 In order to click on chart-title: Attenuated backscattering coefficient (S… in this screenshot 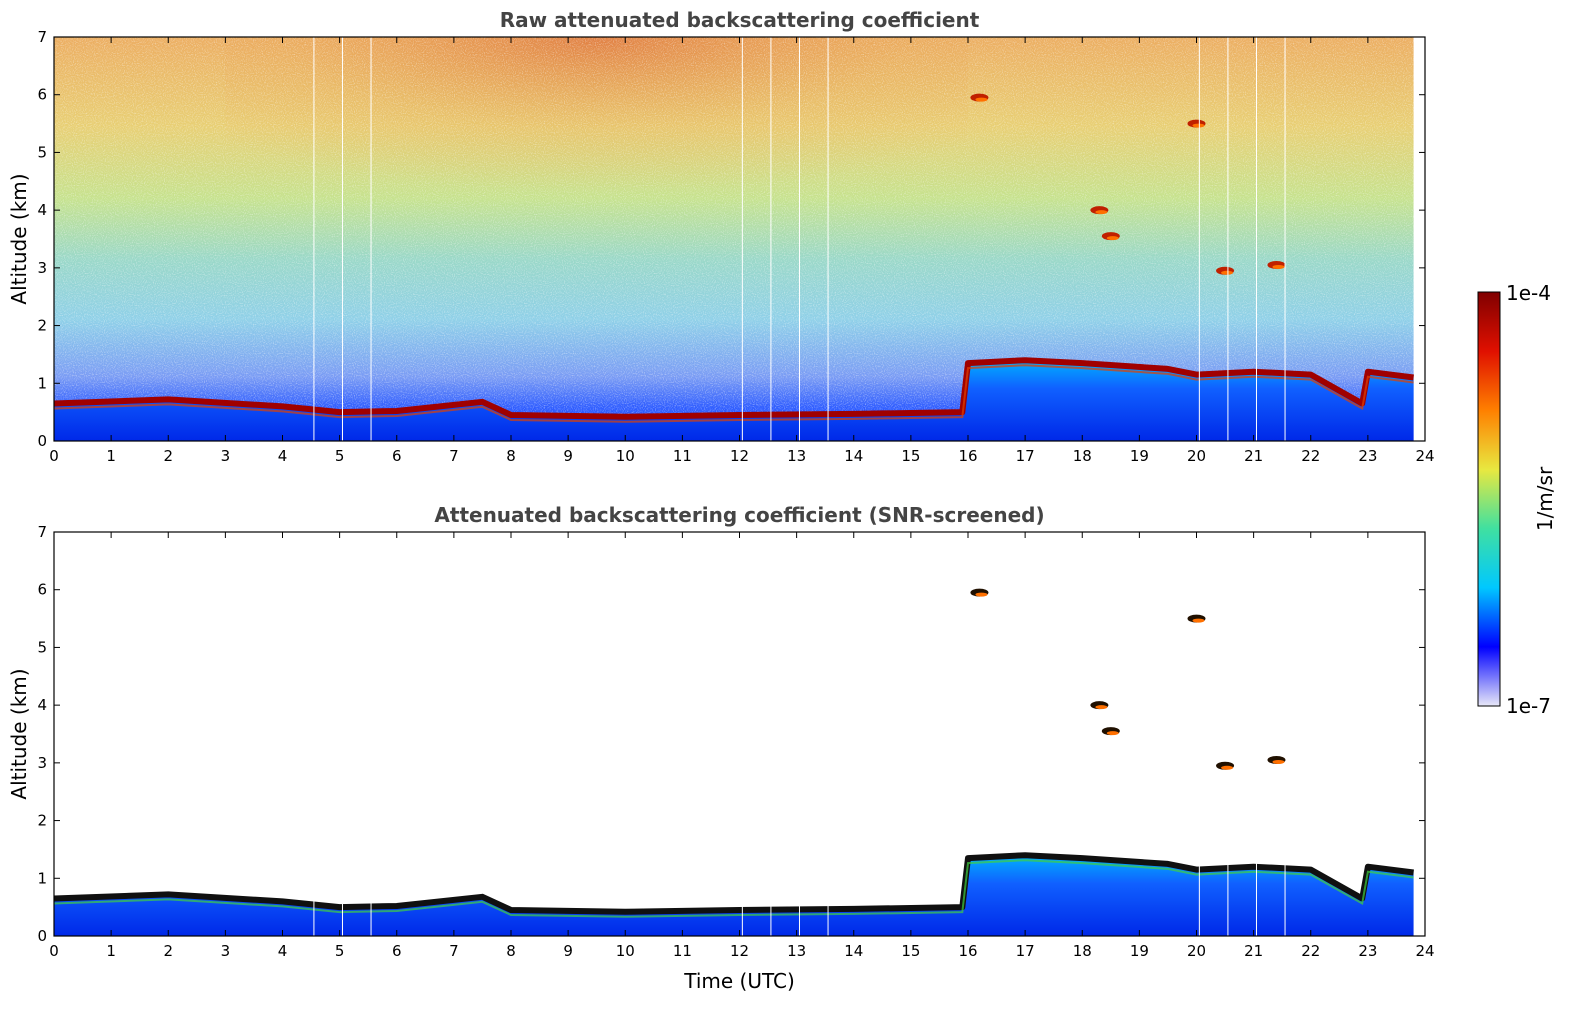, I will do `click(739, 515)`.